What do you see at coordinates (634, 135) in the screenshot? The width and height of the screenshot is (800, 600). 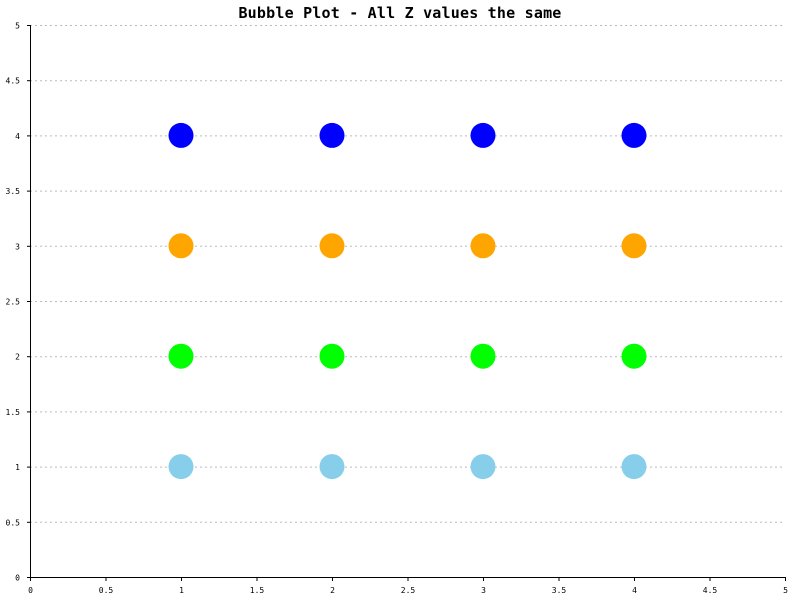 I see `bubble-s3-p3` at bounding box center [634, 135].